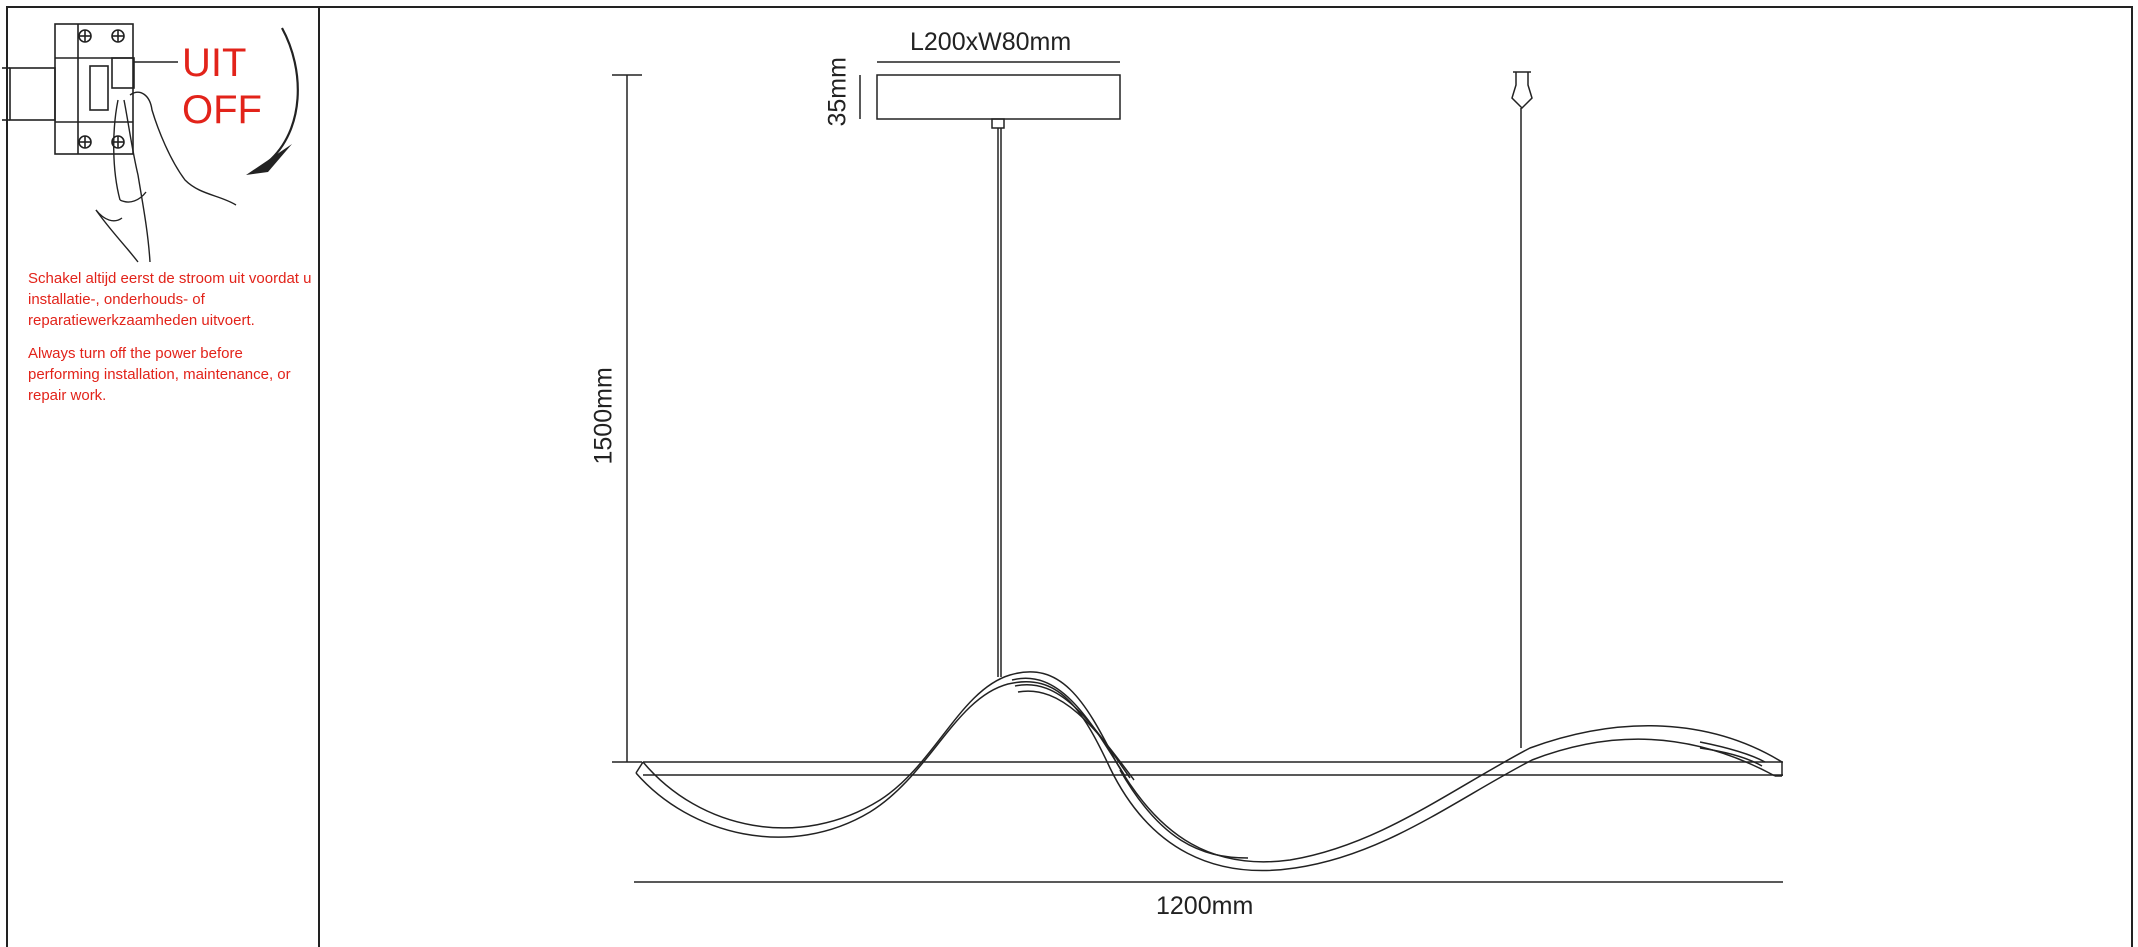 The height and width of the screenshot is (947, 2138). What do you see at coordinates (283, 95) in the screenshot?
I see `rotation-arrow-icon` at bounding box center [283, 95].